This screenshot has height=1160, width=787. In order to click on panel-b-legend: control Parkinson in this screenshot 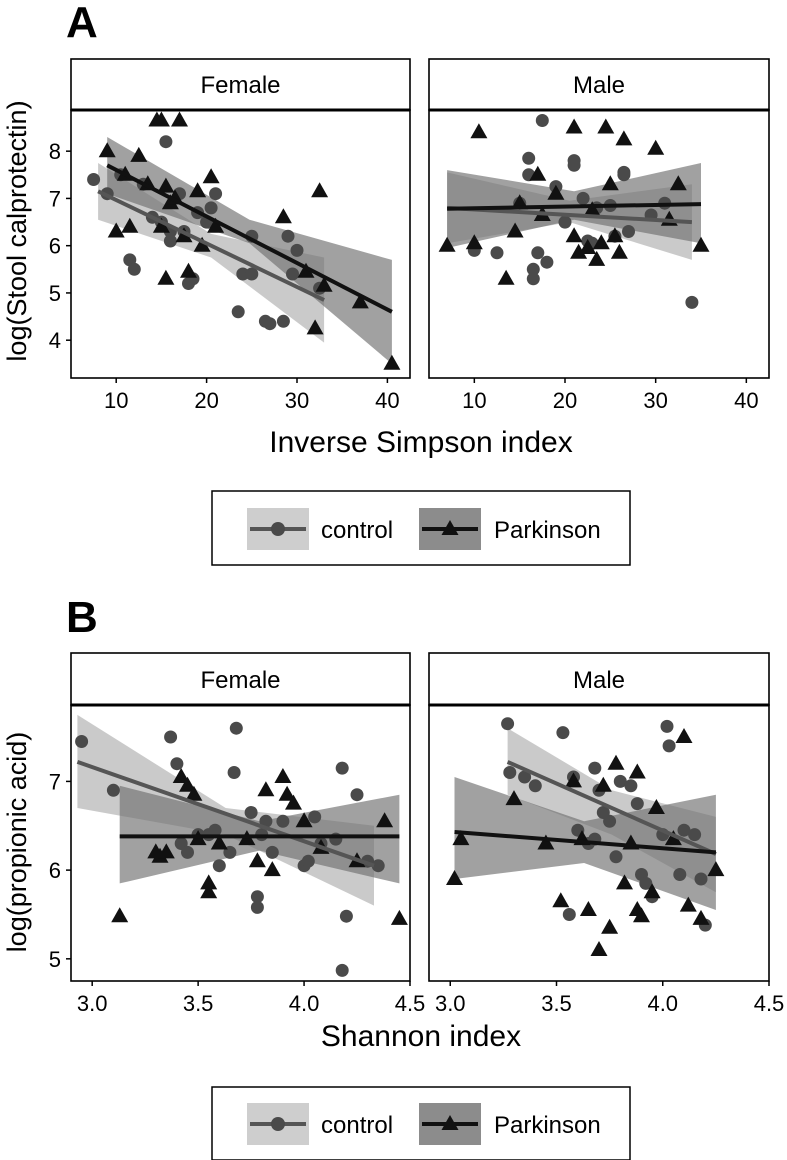, I will do `click(421, 1123)`.